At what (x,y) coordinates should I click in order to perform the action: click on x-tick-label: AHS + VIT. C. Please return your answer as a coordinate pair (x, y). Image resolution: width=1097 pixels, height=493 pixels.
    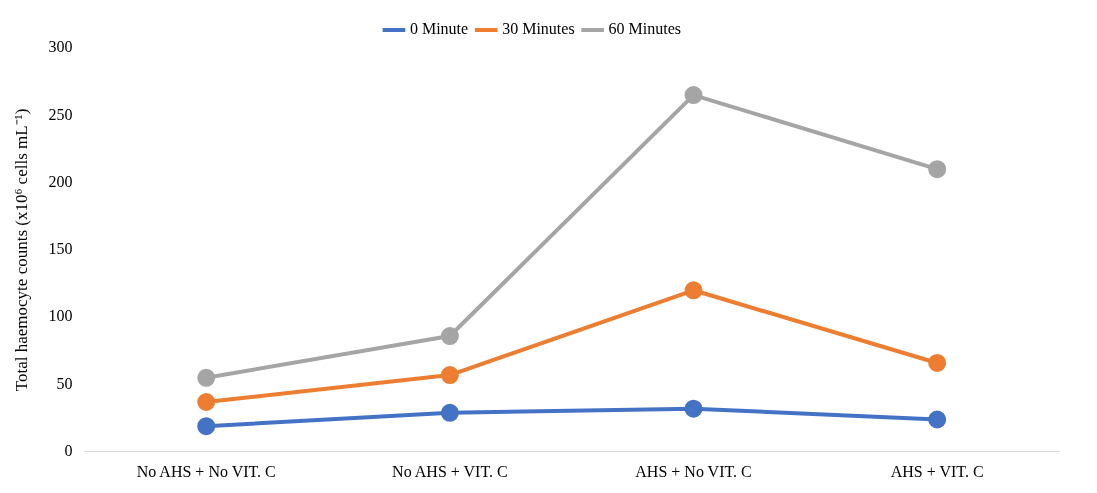
    Looking at the image, I should click on (937, 471).